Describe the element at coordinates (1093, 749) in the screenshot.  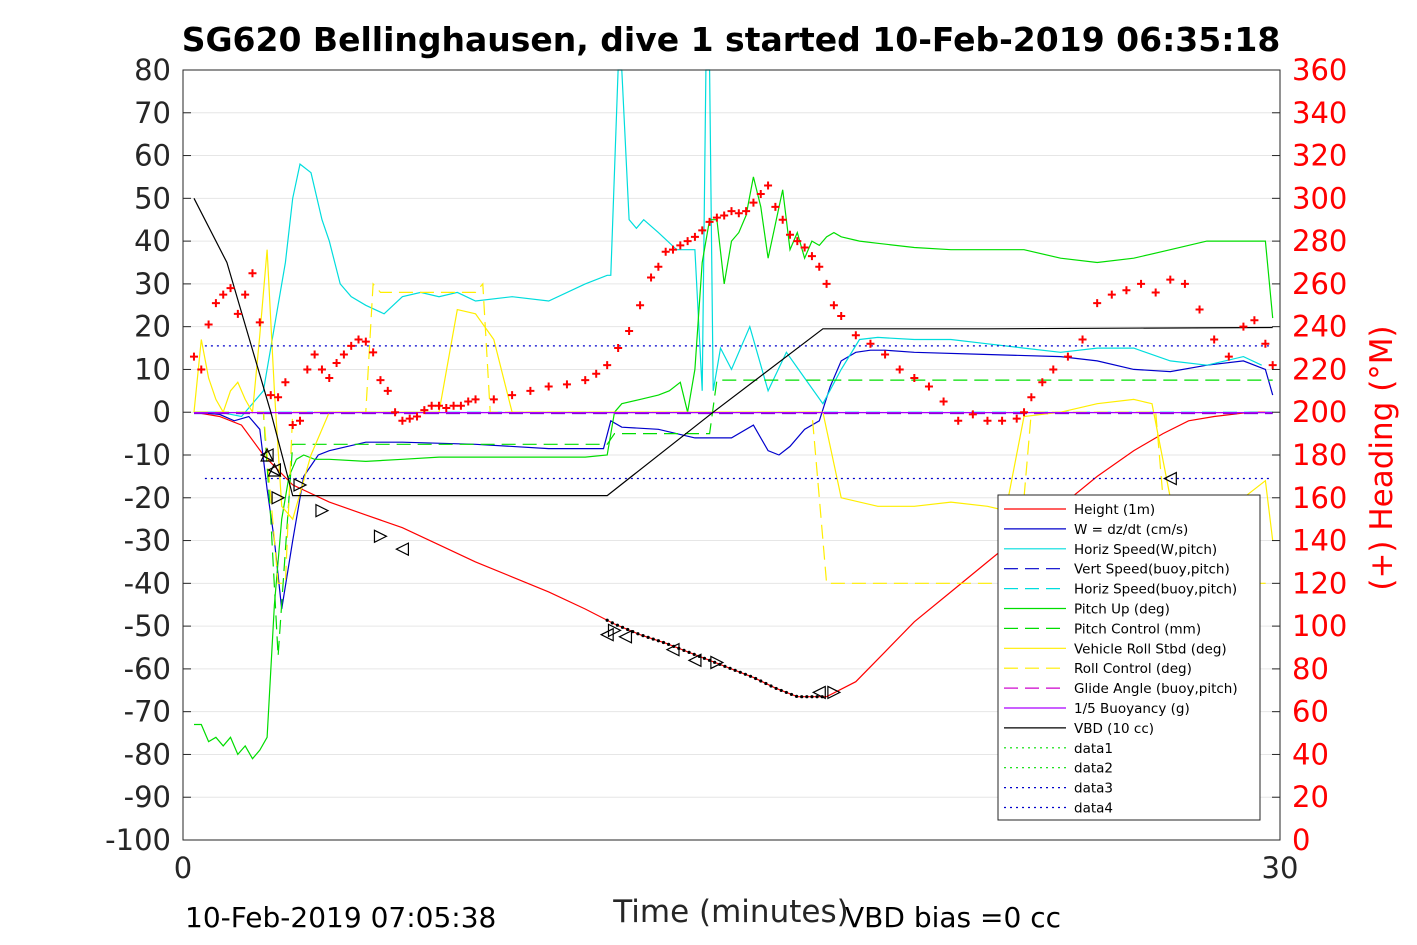
I see `legend-label-12: data1` at that location.